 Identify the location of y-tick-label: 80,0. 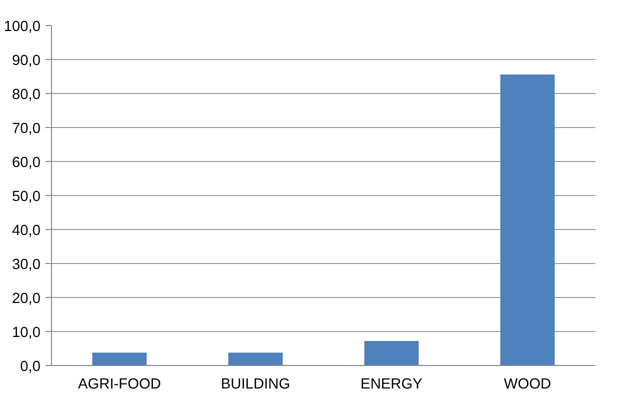
(26, 95).